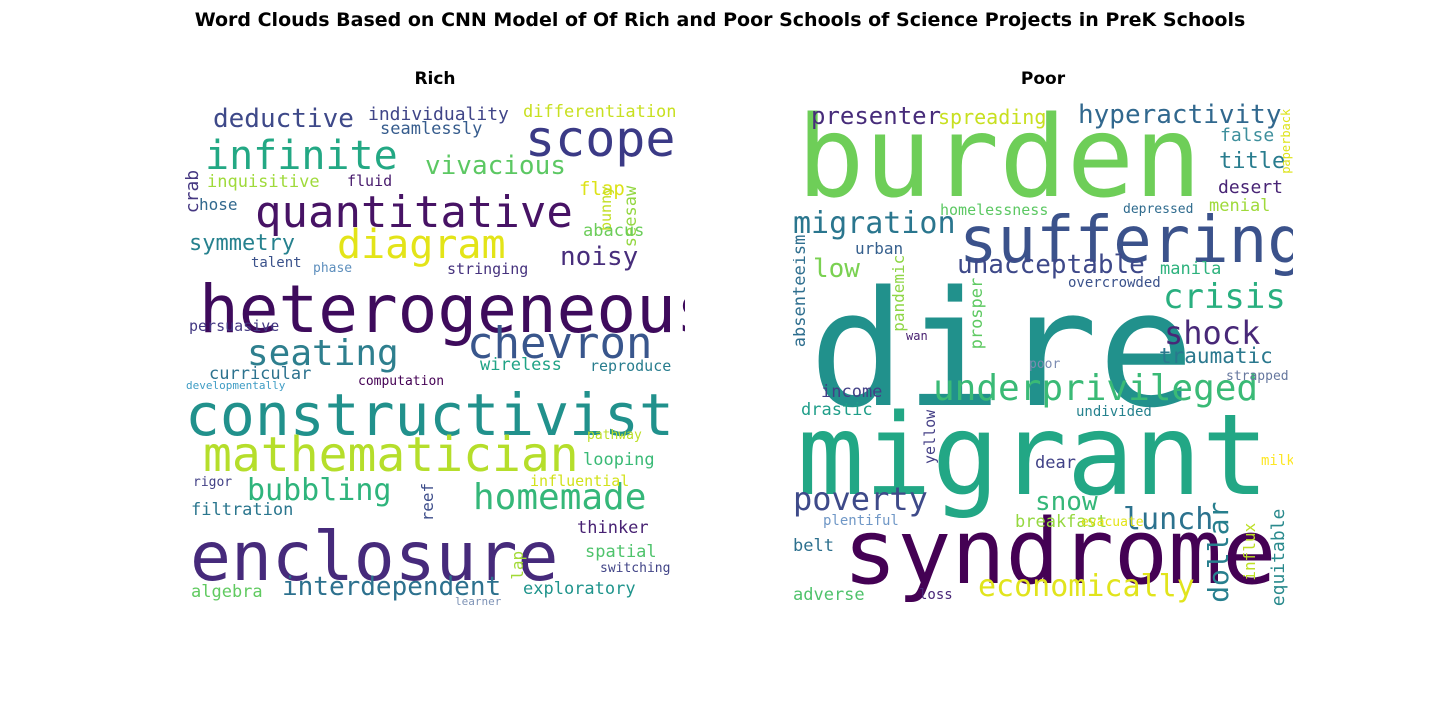 This screenshot has width=1440, height=720. Describe the element at coordinates (1045, 364) in the screenshot. I see `cloud-word: poor` at that location.